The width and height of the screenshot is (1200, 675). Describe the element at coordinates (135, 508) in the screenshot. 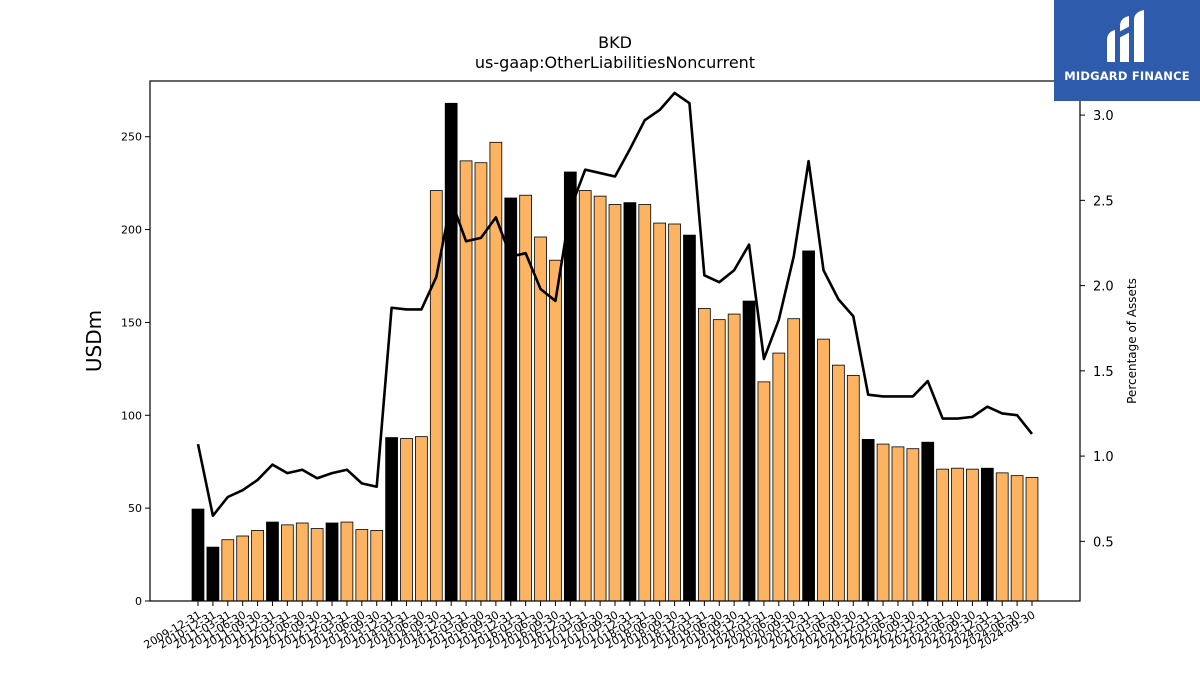

I see `y-tick-label: 50` at that location.